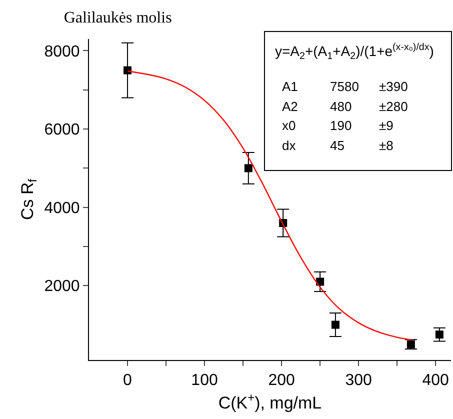 The height and width of the screenshot is (419, 453). I want to click on x-tick-label: 100, so click(204, 381).